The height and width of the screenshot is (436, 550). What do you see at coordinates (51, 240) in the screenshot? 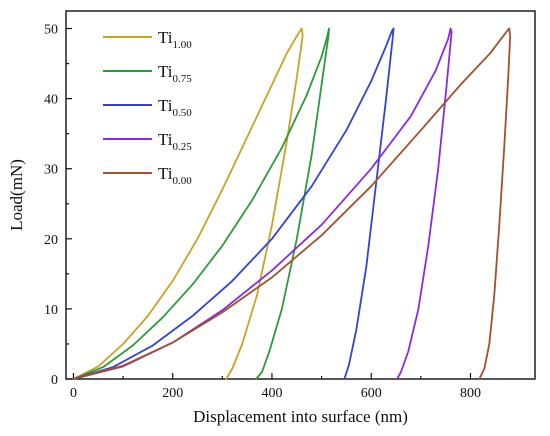
I see `y-tick-label: 20` at bounding box center [51, 240].